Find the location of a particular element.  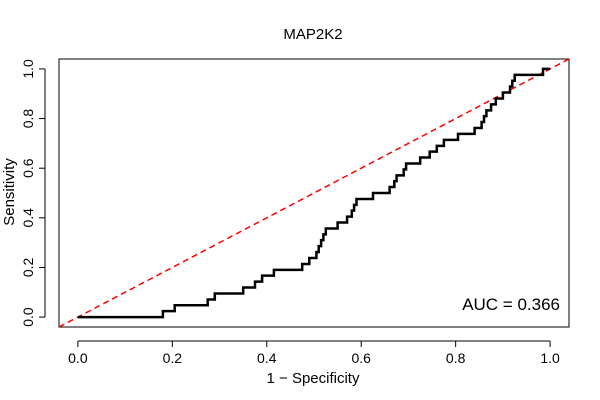

y-tick-label: 0.4 is located at coordinates (28, 218).